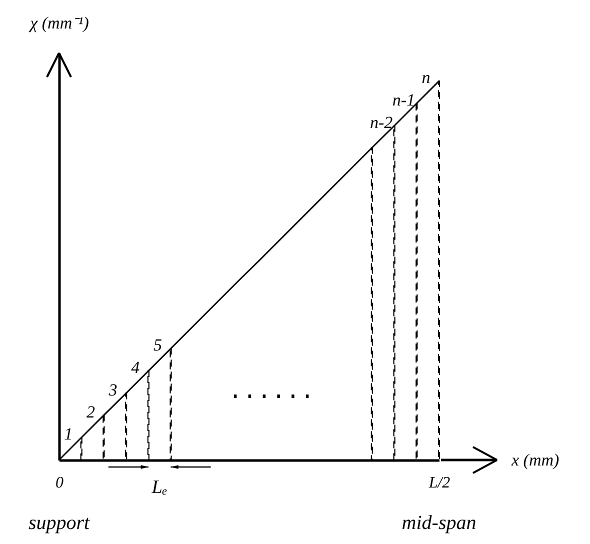  I want to click on text: mid-span, so click(439, 523).